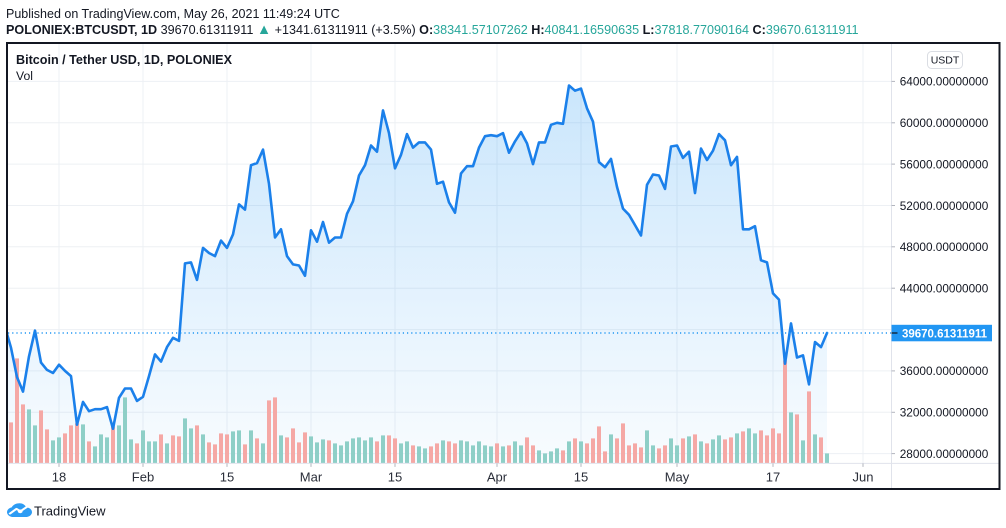 Image resolution: width=1006 pixels, height=528 pixels. I want to click on svg-text: 52000.00000000, so click(944, 206).